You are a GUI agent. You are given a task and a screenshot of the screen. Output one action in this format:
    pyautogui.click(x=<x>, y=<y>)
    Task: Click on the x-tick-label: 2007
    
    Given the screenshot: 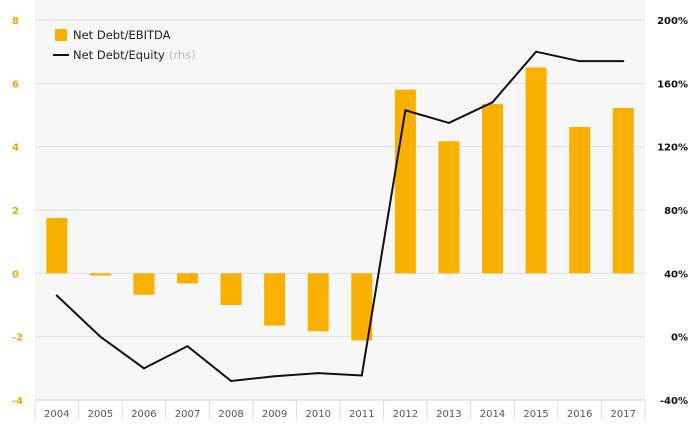 What is the action you would take?
    pyautogui.click(x=187, y=414)
    